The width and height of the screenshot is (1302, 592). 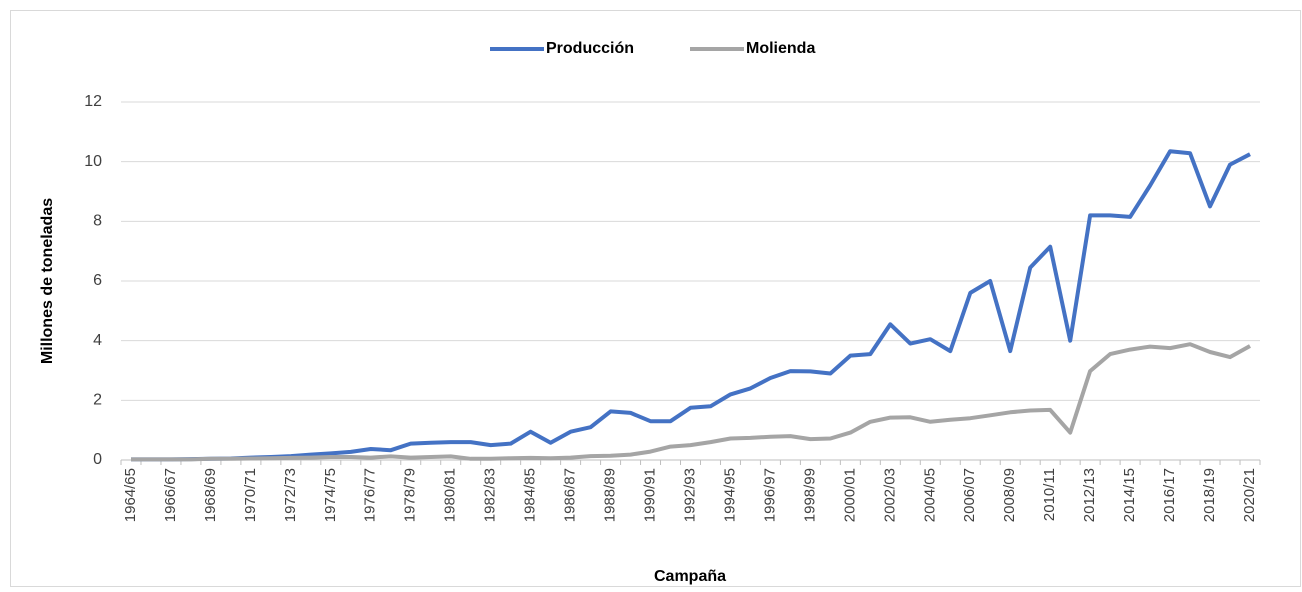 I want to click on x-tick-label: 1984/85, so click(x=530, y=495).